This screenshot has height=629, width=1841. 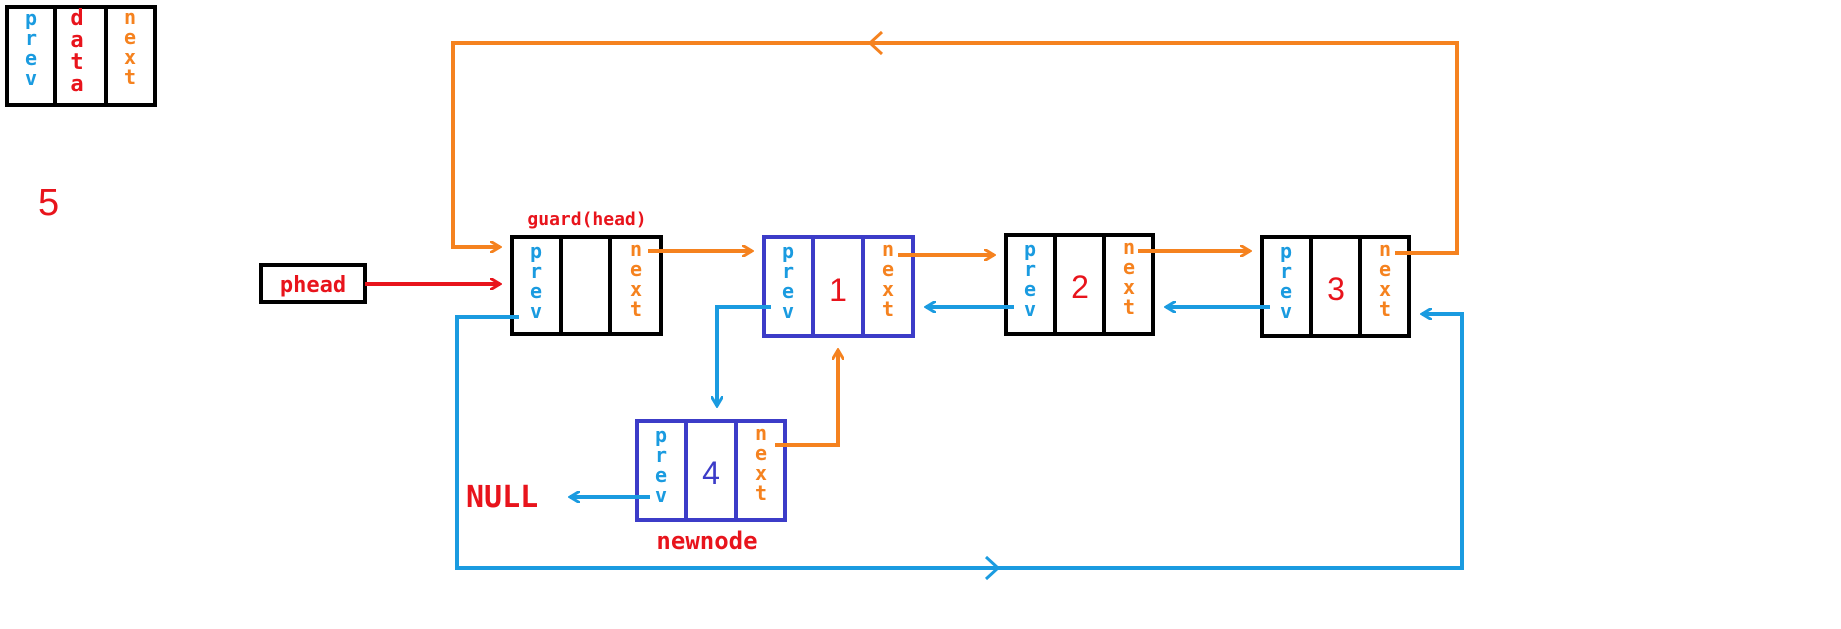 I want to click on null-label: NULL, so click(x=502, y=497).